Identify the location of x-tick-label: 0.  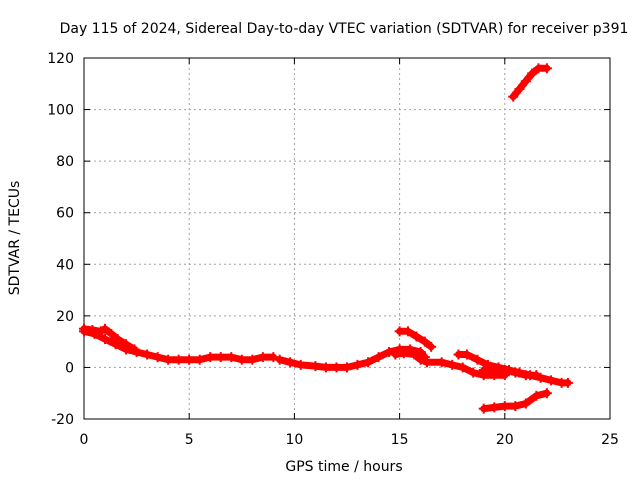
(84, 440).